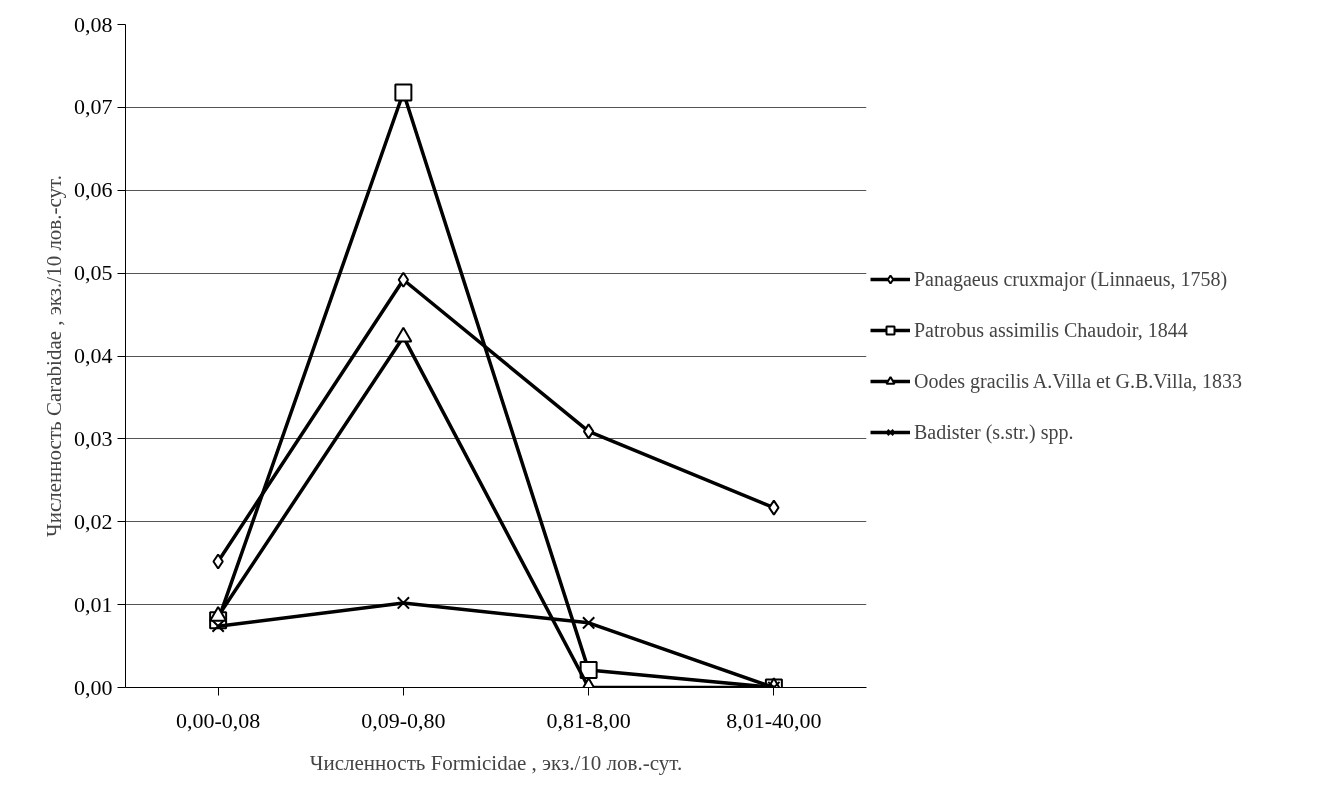 Image resolution: width=1324 pixels, height=797 pixels. What do you see at coordinates (1051, 330) in the screenshot?
I see `legend-label: Patrobus assimilis Chaudoir, 1844` at bounding box center [1051, 330].